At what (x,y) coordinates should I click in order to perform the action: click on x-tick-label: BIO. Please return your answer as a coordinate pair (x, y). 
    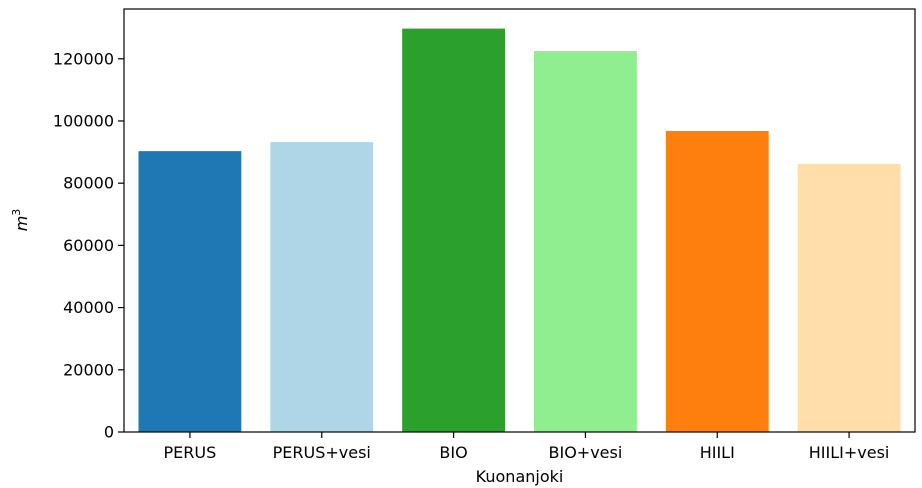
    Looking at the image, I should click on (453, 452).